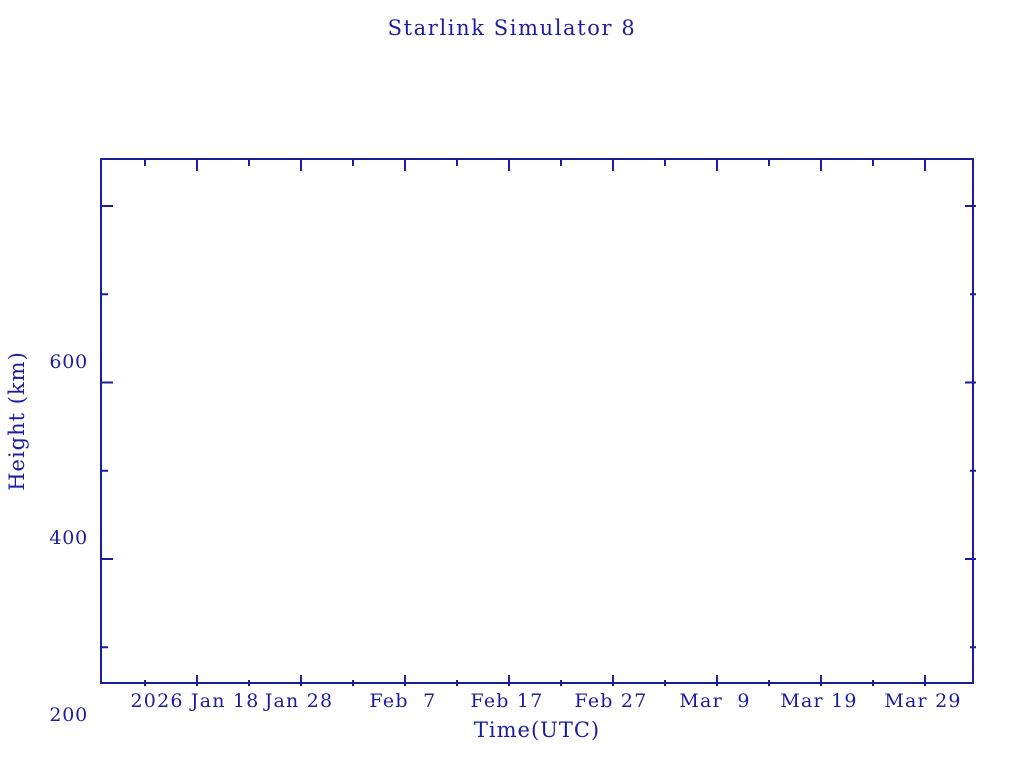  I want to click on x-axis-title: Time(UTC), so click(537, 730).